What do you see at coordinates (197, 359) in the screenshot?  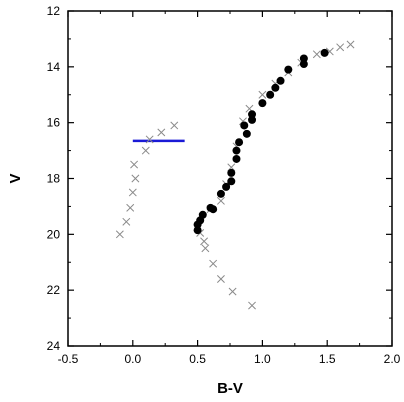 I see `x-tick-label: 0.5` at bounding box center [197, 359].